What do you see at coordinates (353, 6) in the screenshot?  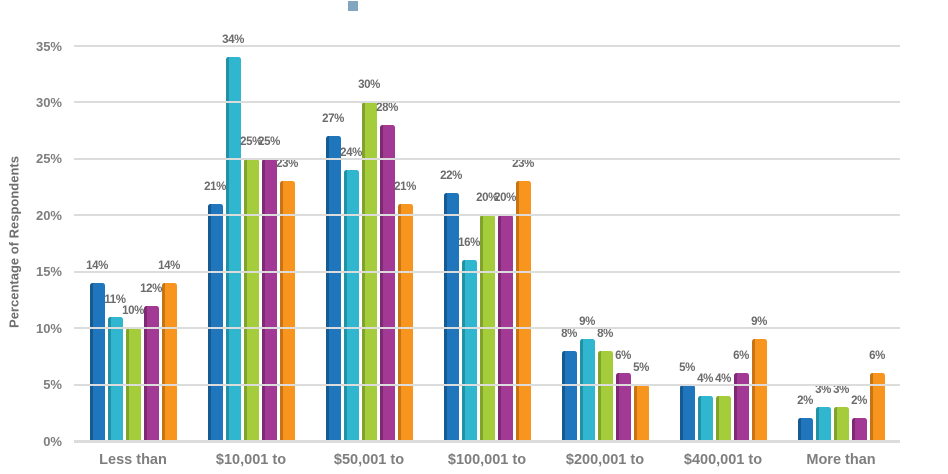 I see `legend-marker-icon` at bounding box center [353, 6].